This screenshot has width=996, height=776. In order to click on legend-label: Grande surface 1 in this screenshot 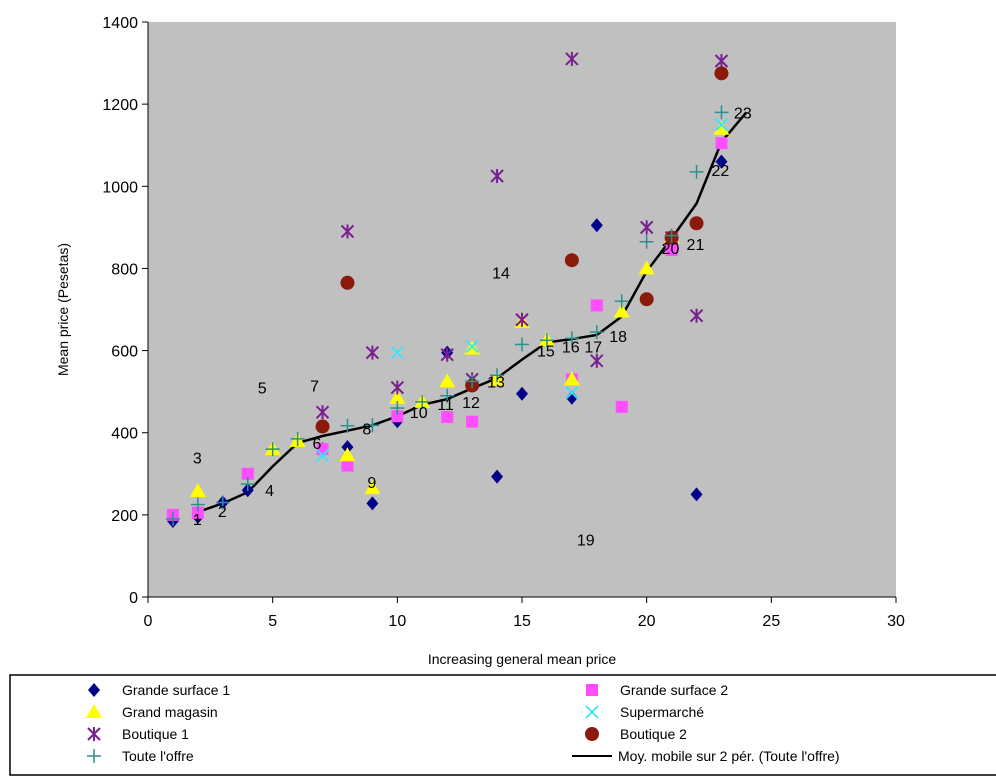, I will do `click(176, 690)`.